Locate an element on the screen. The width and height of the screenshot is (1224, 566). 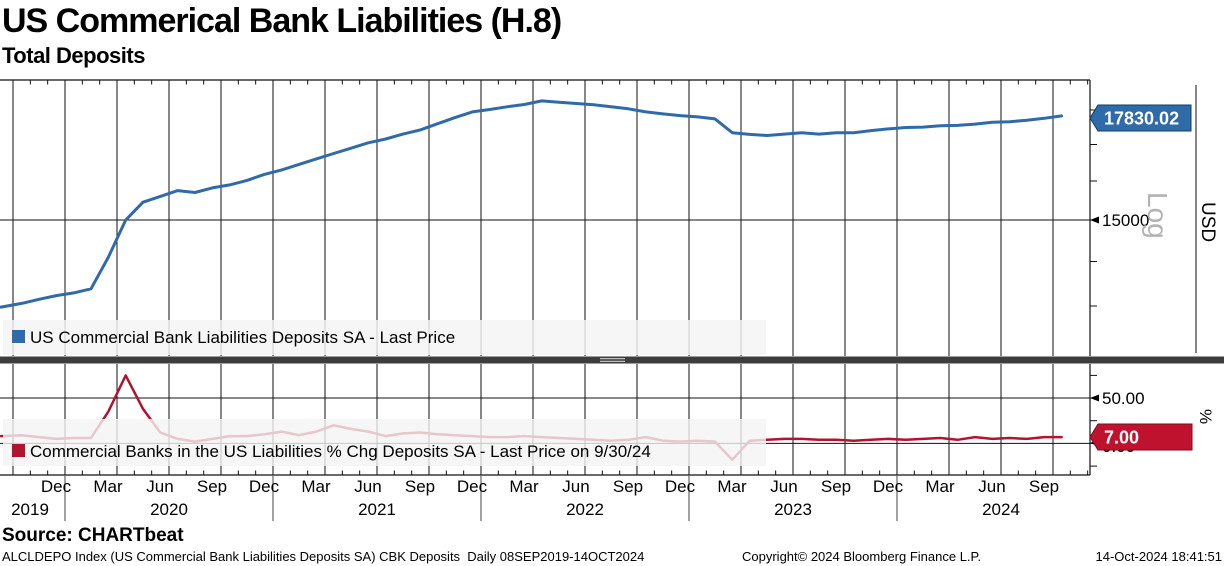
render-timestamp: 14-Oct-2024 18:41:51 is located at coordinates (1158, 556).